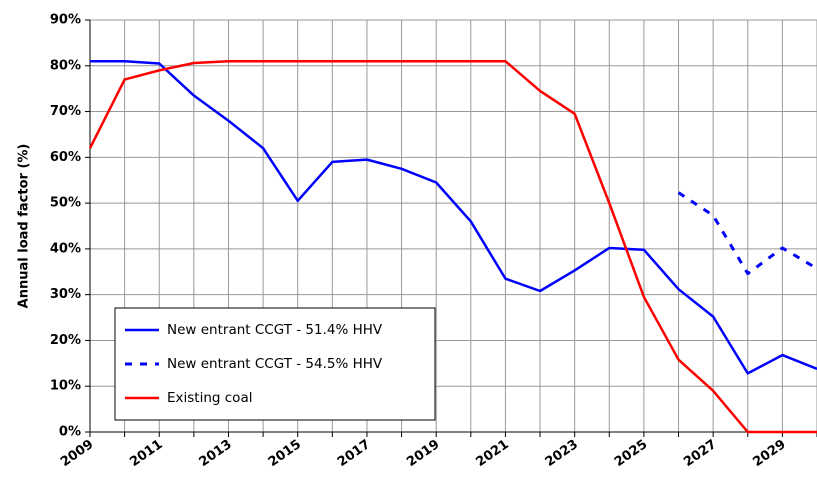 This screenshot has height=490, width=817. Describe the element at coordinates (700, 453) in the screenshot. I see `x-tick-label: 2027` at that location.